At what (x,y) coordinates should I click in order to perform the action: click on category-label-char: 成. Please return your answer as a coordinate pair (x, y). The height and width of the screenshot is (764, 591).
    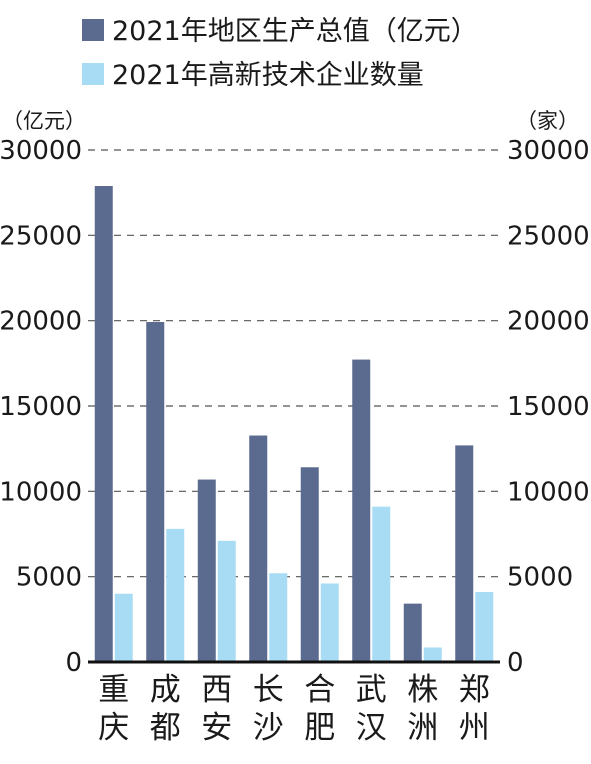
    Looking at the image, I should click on (165, 690).